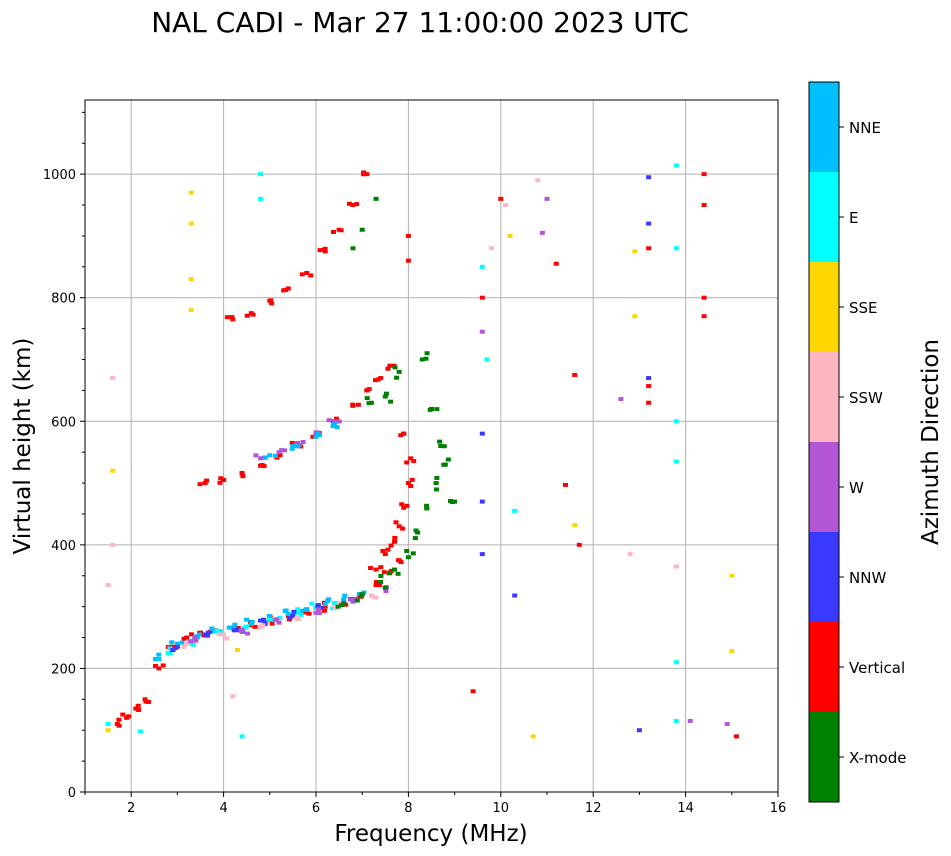 Image resolution: width=951 pixels, height=856 pixels. I want to click on x-tick-label: 10, so click(501, 808).